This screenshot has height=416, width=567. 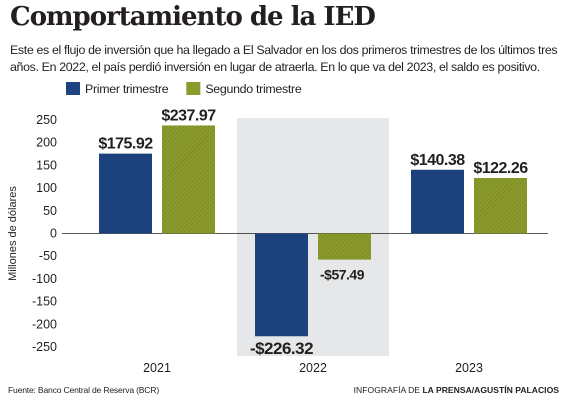 I want to click on credit-note: INFOGRAFÍA DE LA PRENSA/AGUSTÍN PALACIOS, so click(x=456, y=390).